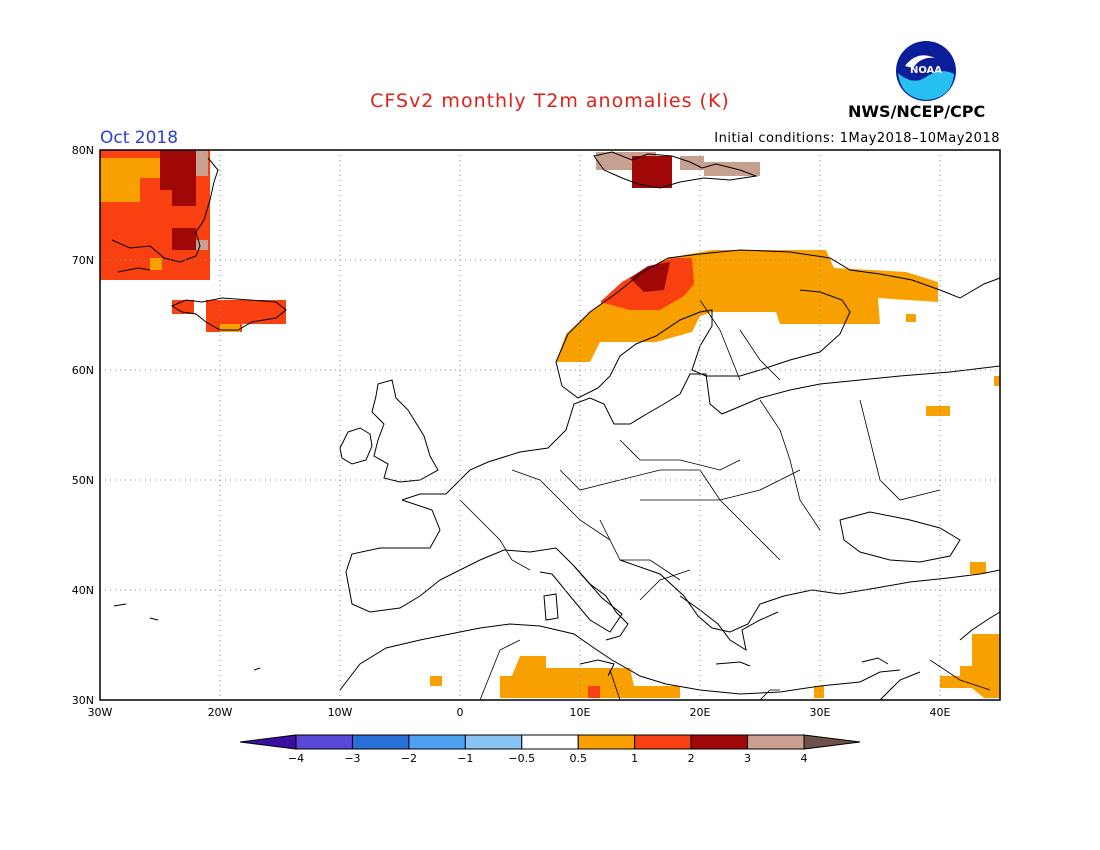 This screenshot has height=850, width=1100. Describe the element at coordinates (83, 150) in the screenshot. I see `lat-label-80: 80N` at that location.